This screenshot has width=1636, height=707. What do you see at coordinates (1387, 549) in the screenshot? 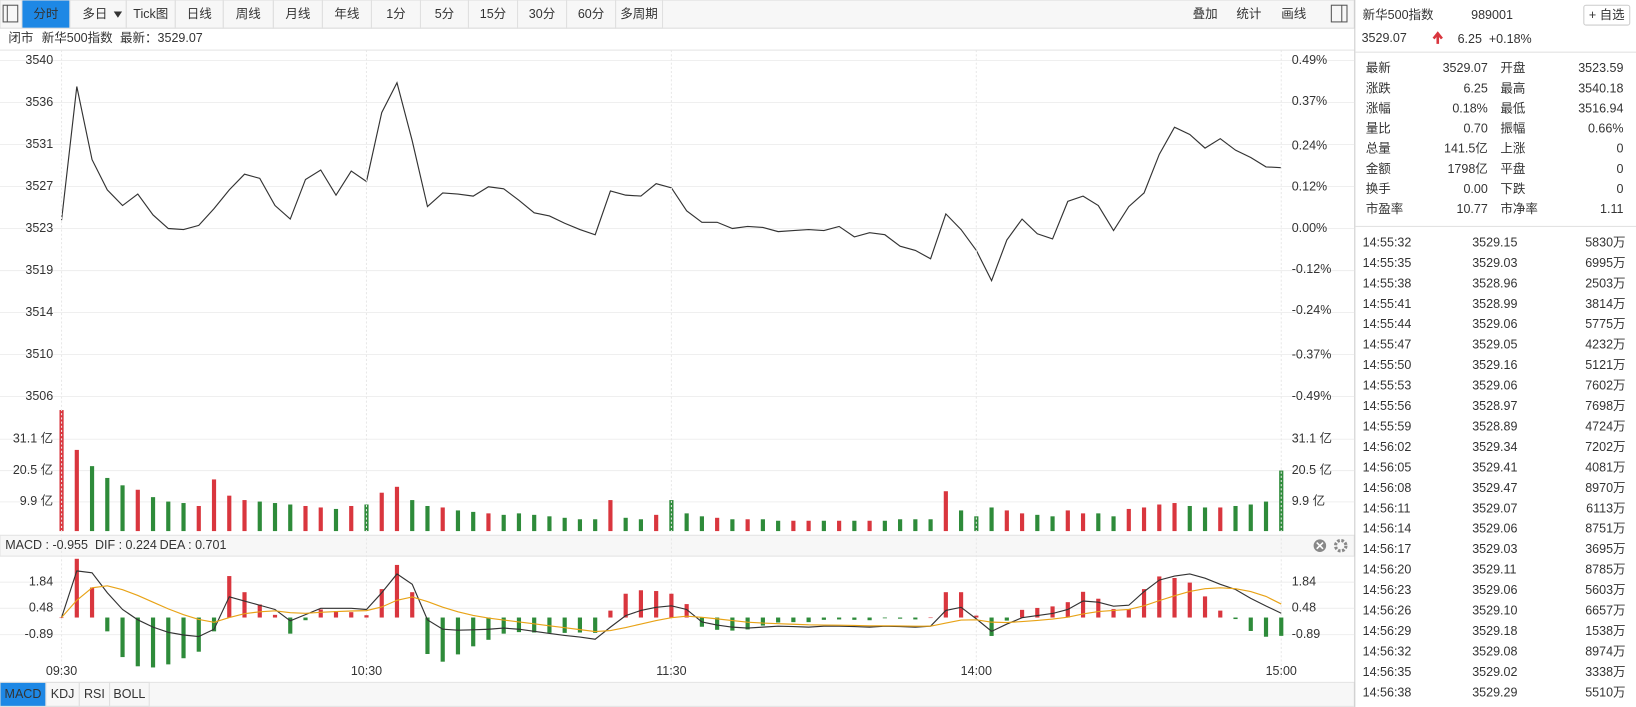
I see `tick-time: 14:56:17` at bounding box center [1387, 549].